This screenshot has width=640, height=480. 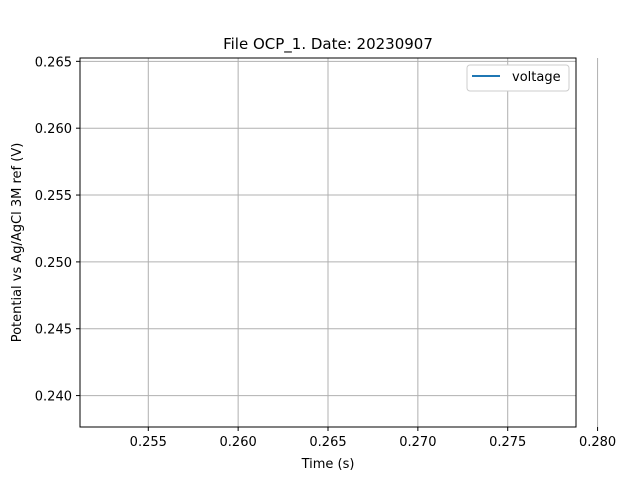 I want to click on x-axis-title: Time (s), so click(x=328, y=464).